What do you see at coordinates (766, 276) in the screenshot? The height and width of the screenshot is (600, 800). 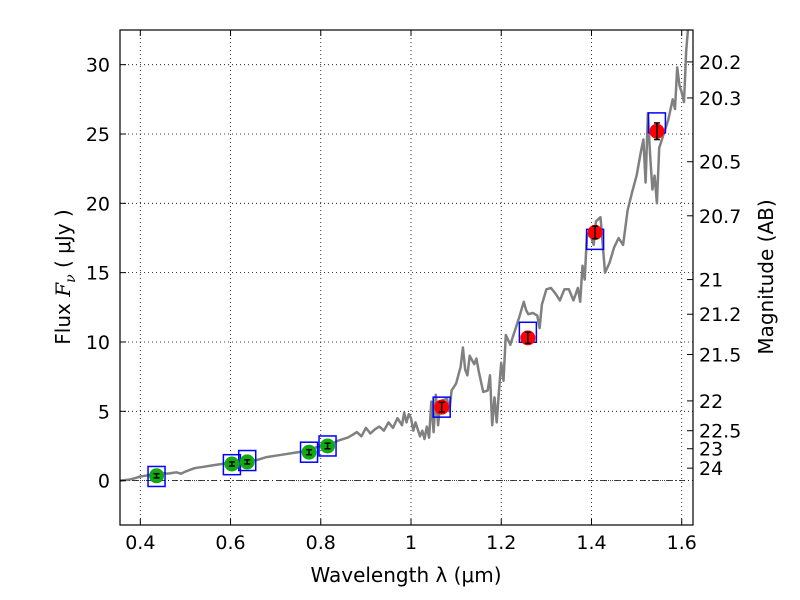 I see `y2-axis-label: Magnitude (AB)` at bounding box center [766, 276].